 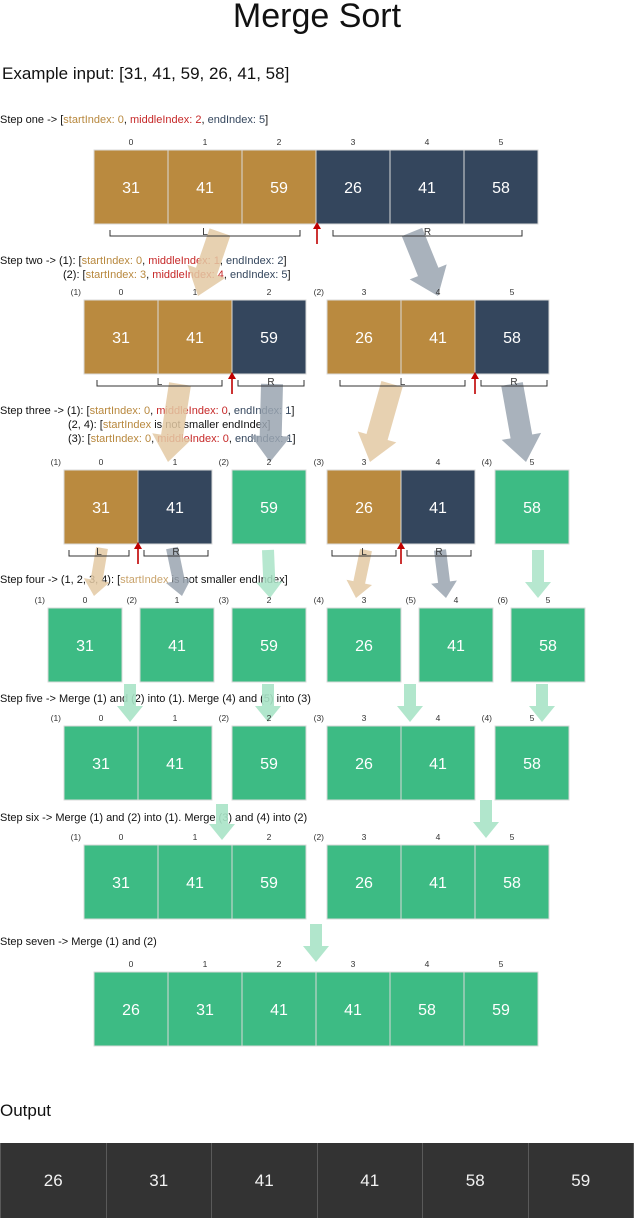 I want to click on page-title: Merge Sort, so click(x=317, y=17).